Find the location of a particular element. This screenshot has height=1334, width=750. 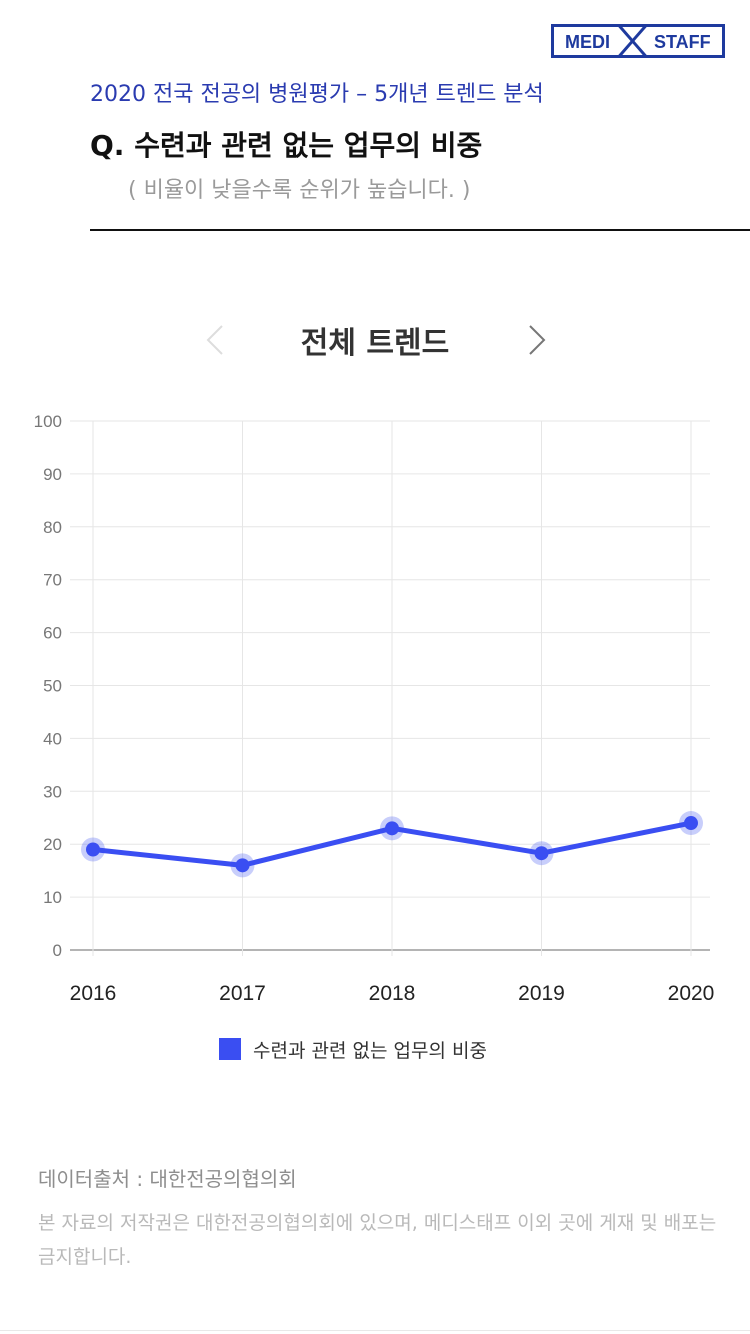

chart-legend: 수련과 관련 없는 업무의 비중 is located at coordinates (353, 1049).